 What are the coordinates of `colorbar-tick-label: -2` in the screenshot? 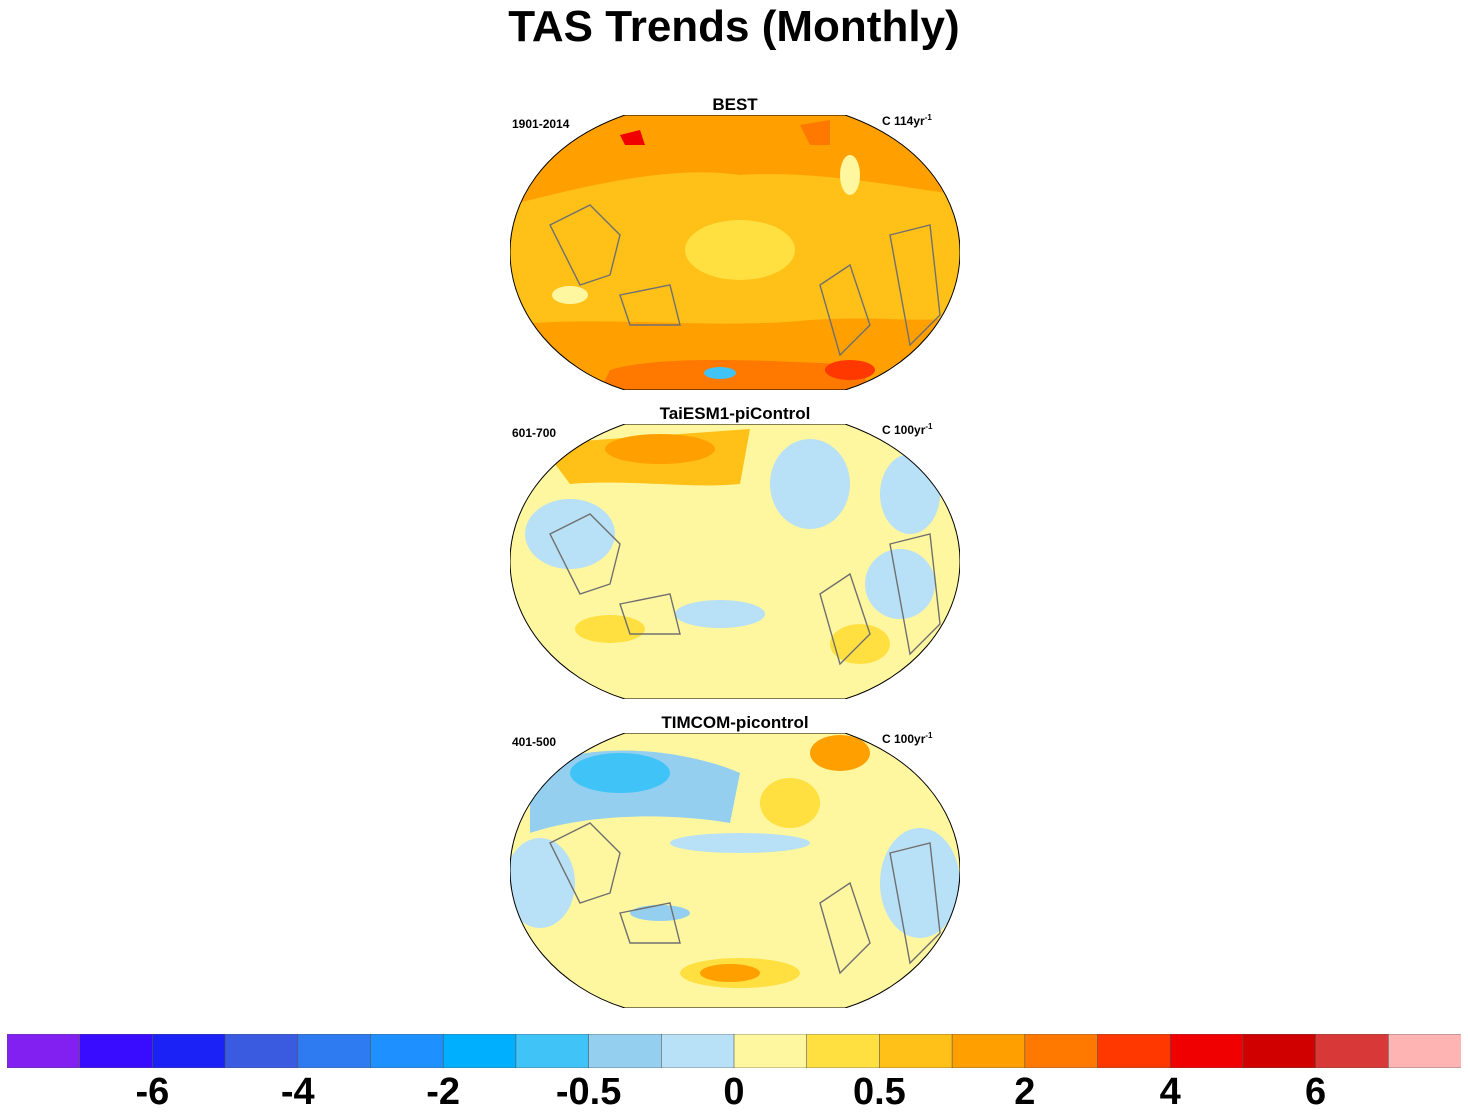 It's located at (443, 1092).